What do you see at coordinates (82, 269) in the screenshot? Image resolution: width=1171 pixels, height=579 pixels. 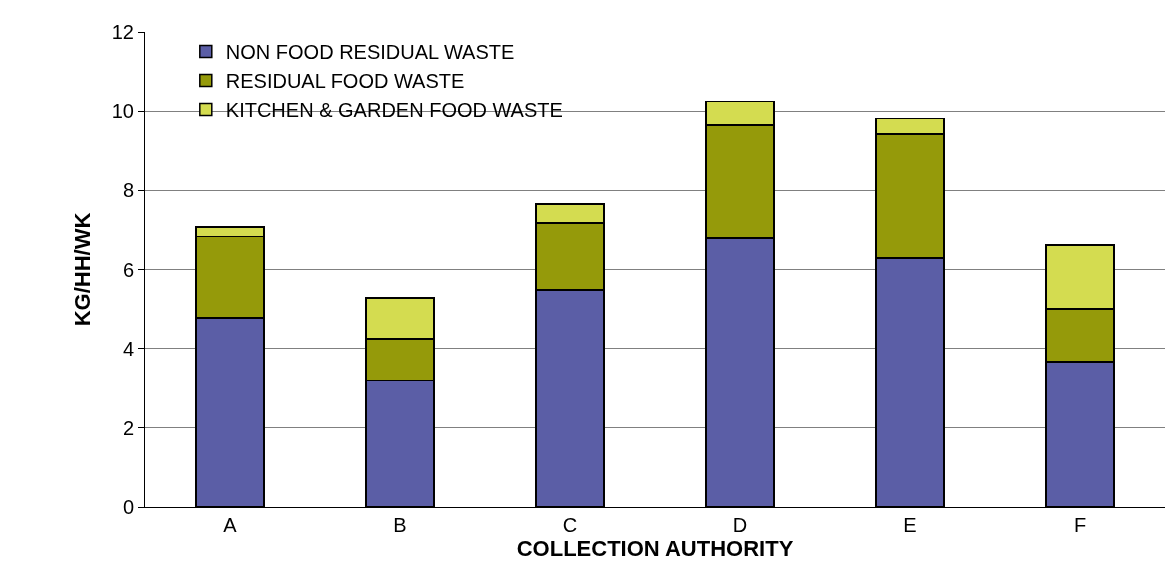 I see `y-axis-title: KG/HH/WK` at bounding box center [82, 269].